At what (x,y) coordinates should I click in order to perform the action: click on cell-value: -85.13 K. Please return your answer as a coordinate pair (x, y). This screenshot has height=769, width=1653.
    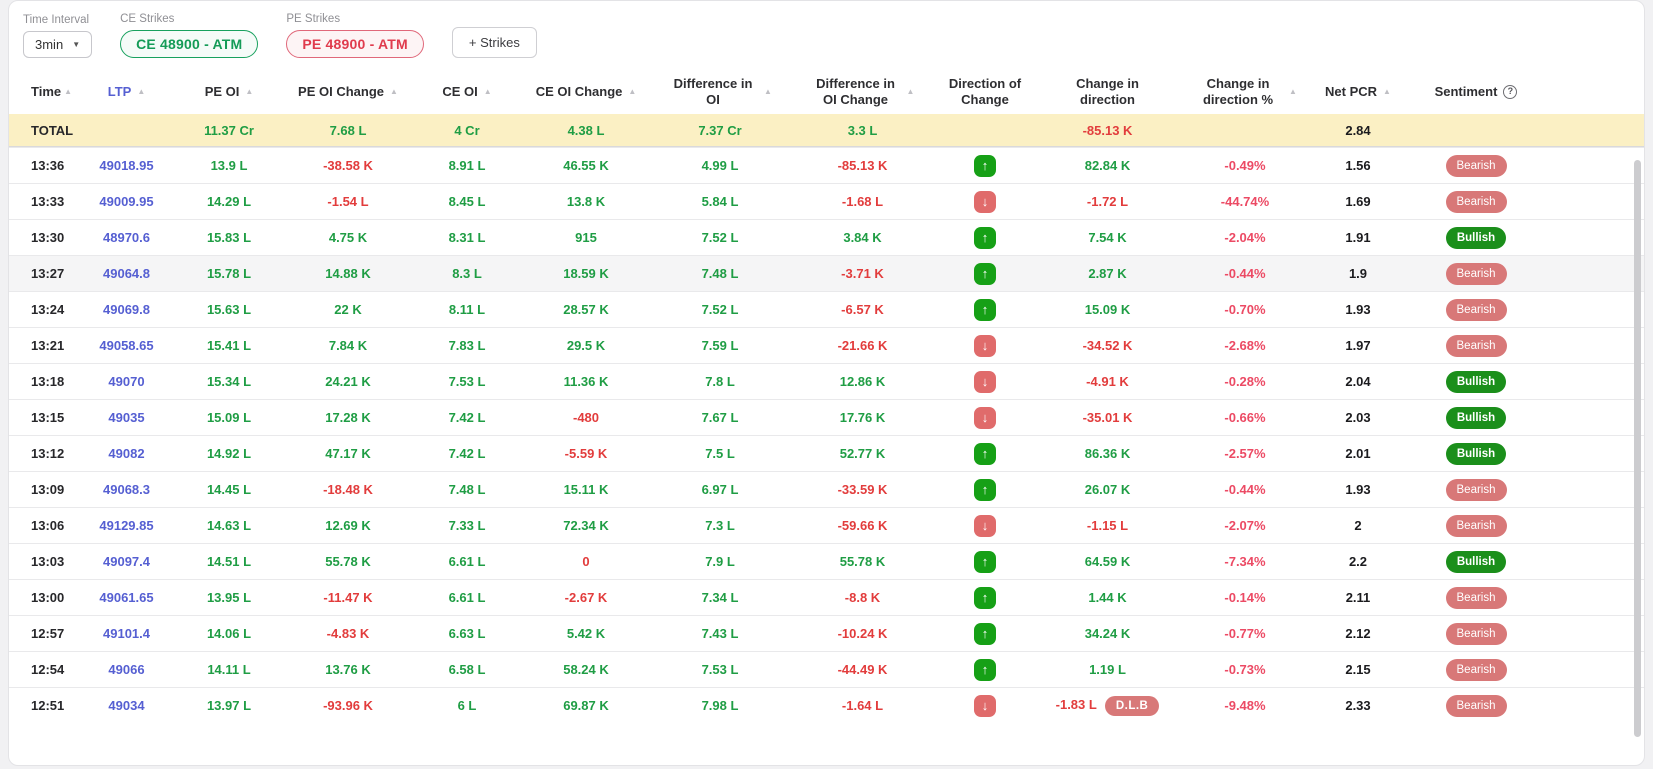
    Looking at the image, I should click on (862, 165).